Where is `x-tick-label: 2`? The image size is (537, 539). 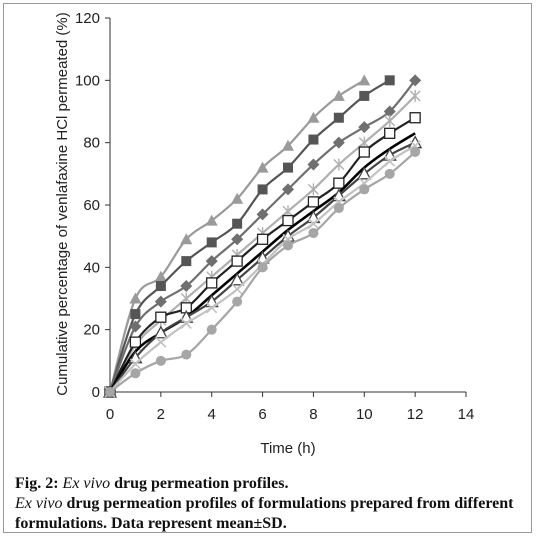 x-tick-label: 2 is located at coordinates (161, 414).